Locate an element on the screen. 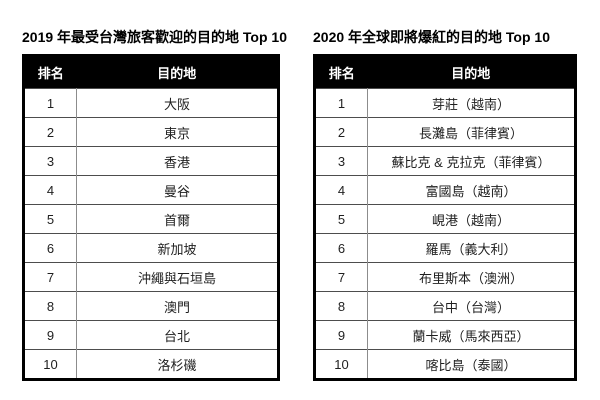 This screenshot has height=400, width=600. destination-cell: 羅馬（義大利） is located at coordinates (471, 248).